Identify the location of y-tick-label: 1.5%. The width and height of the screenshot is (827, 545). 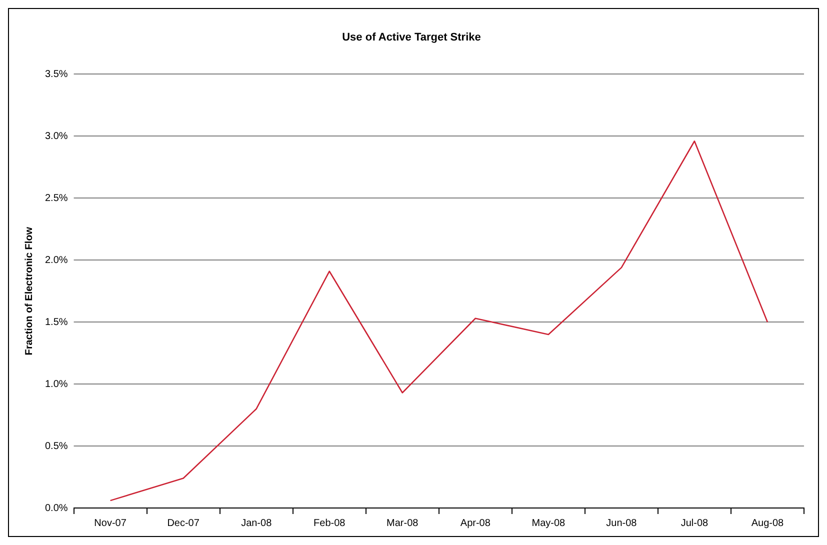
(56, 322).